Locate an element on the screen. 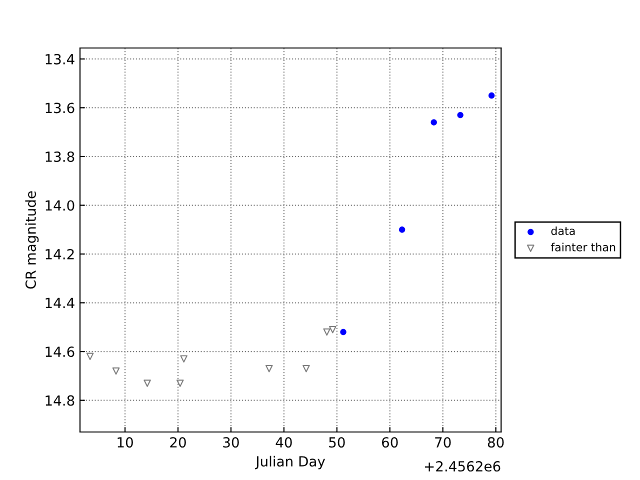  x-axis-title: Julian Day is located at coordinates (290, 463).